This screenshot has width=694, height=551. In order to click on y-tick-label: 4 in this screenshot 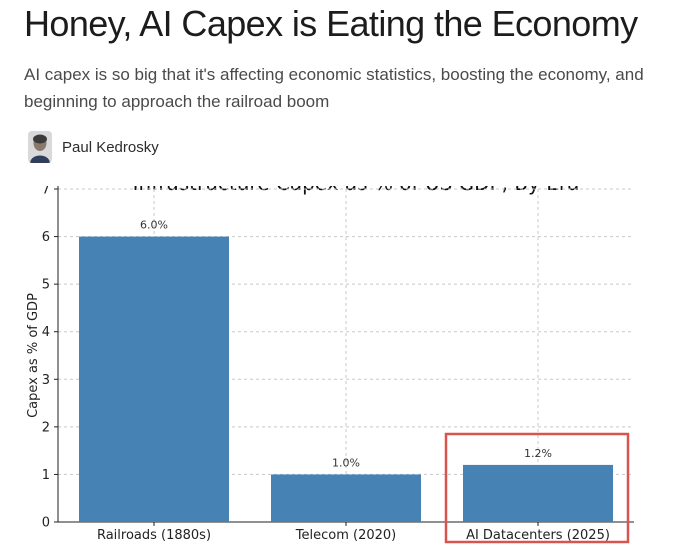, I will do `click(46, 332)`.